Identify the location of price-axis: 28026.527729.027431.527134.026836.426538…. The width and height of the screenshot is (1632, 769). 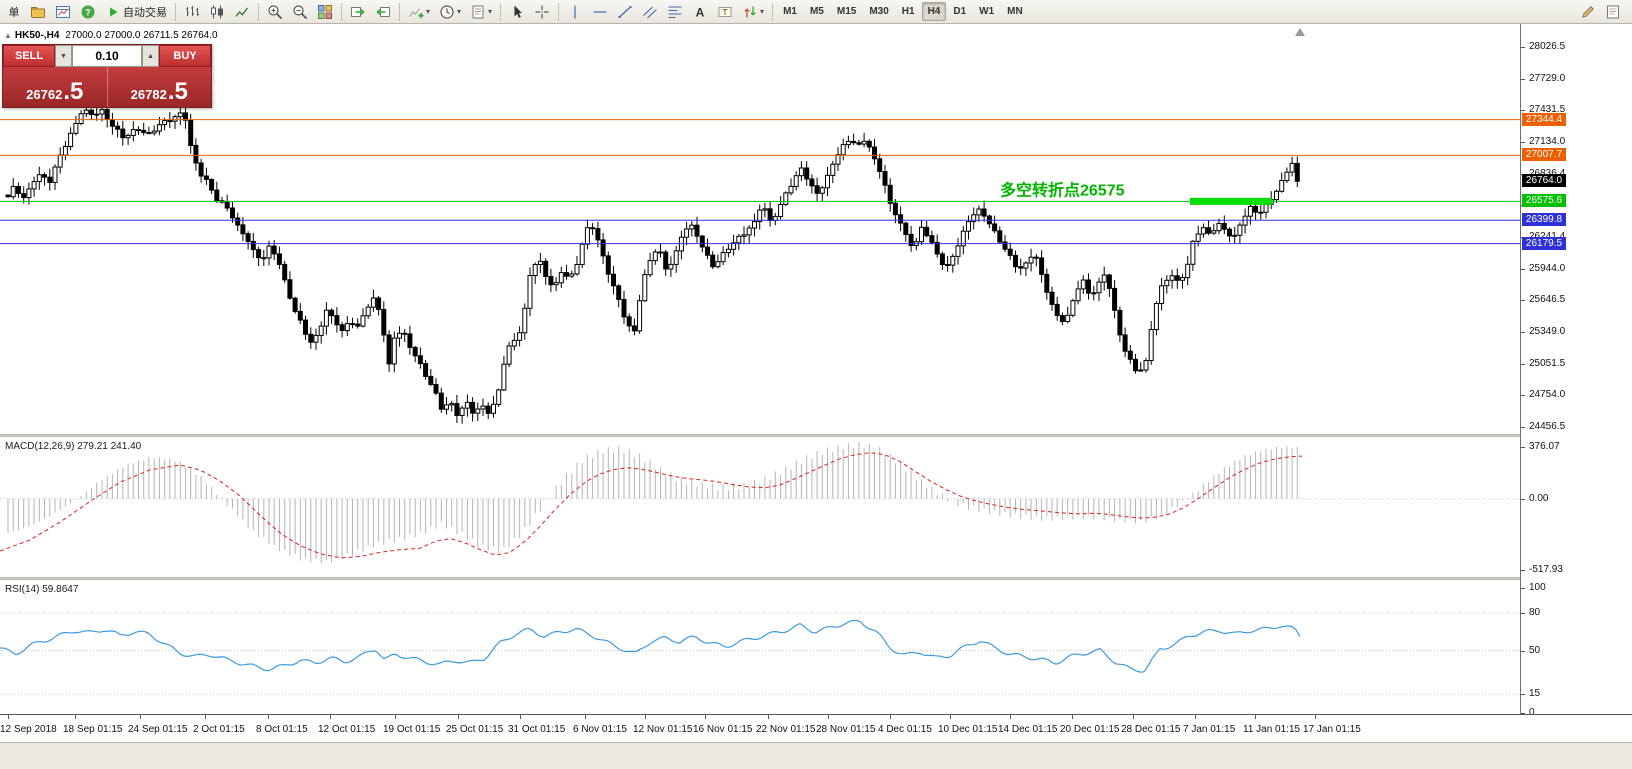
(1576, 371).